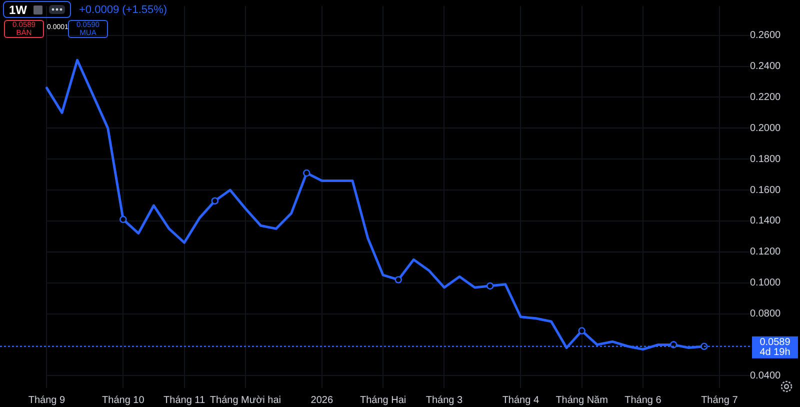 Image resolution: width=800 pixels, height=407 pixels. What do you see at coordinates (444, 400) in the screenshot?
I see `x-tick-label: Tháng 3` at bounding box center [444, 400].